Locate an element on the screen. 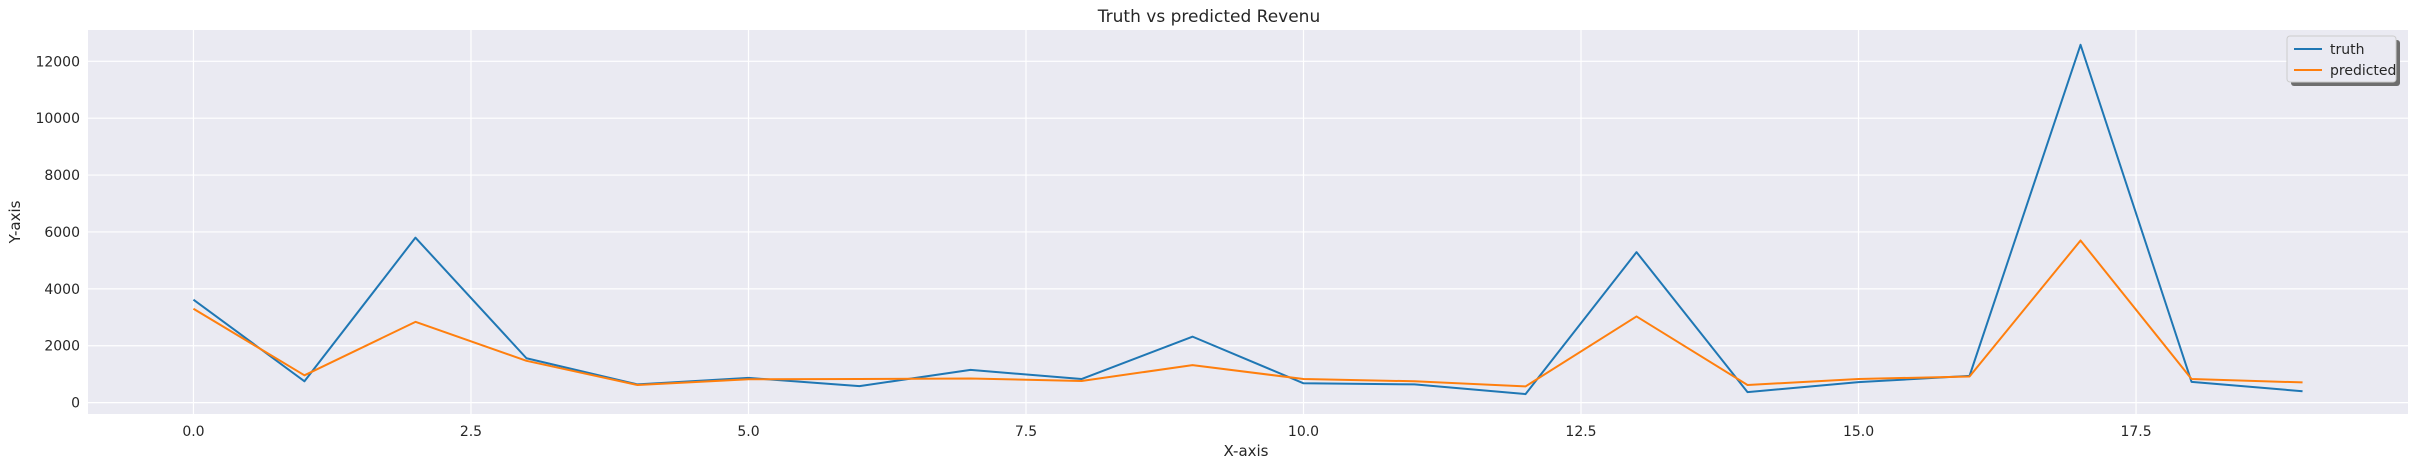 This screenshot has height=468, width=2418. chart-title: Truth vs predicted Revenu is located at coordinates (1208, 17).